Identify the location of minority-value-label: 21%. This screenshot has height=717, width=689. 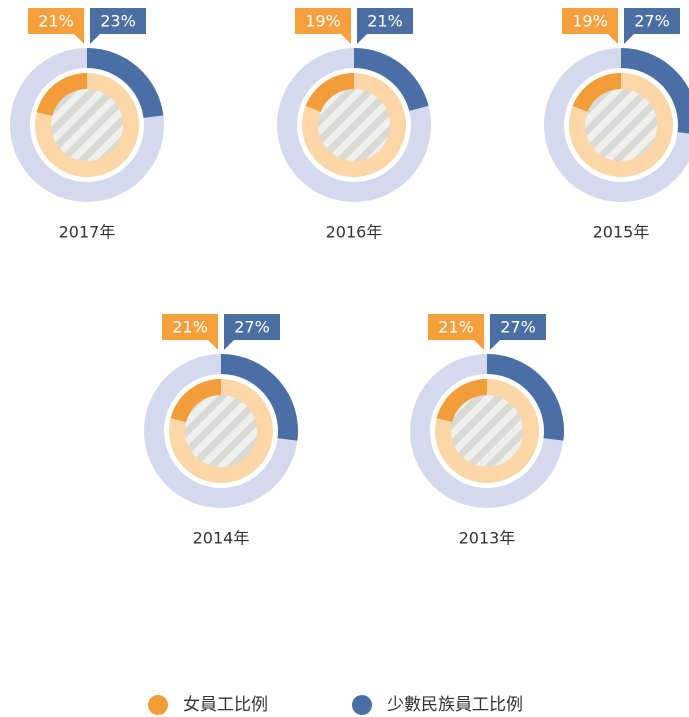
(385, 21).